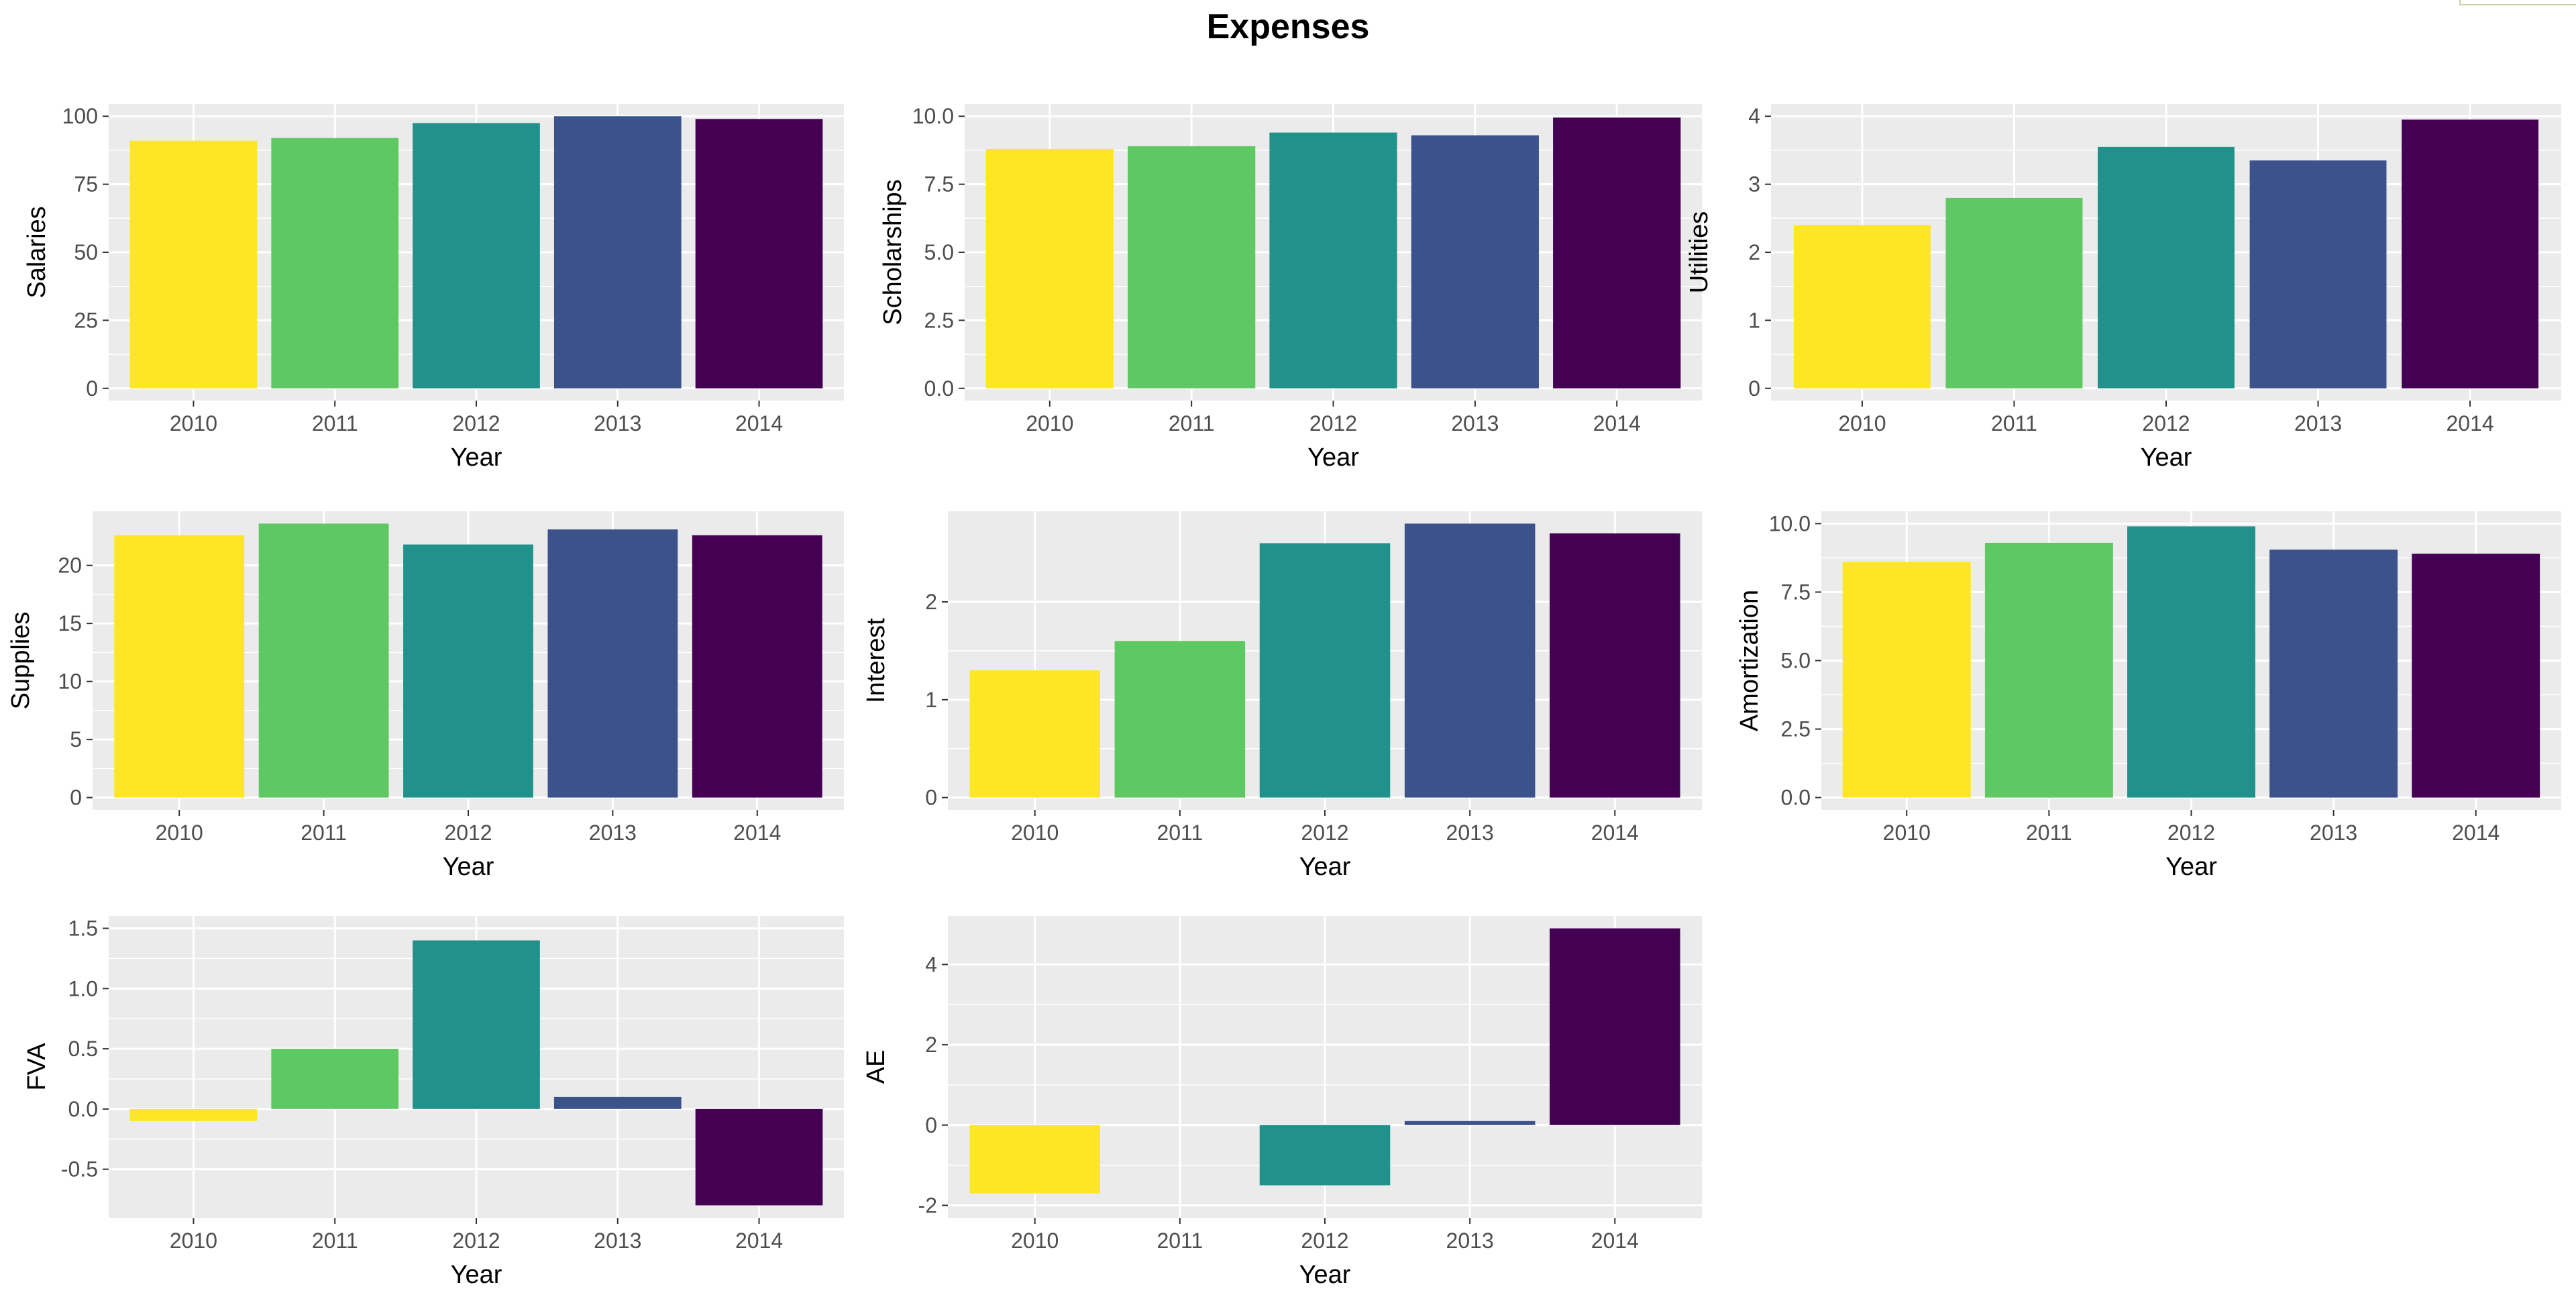 The width and height of the screenshot is (2576, 1297). Describe the element at coordinates (1282, 1102) in the screenshot. I see `panel-ae: -2 0 2 4 2010 2011 2012 2013 2014 Year AE` at that location.